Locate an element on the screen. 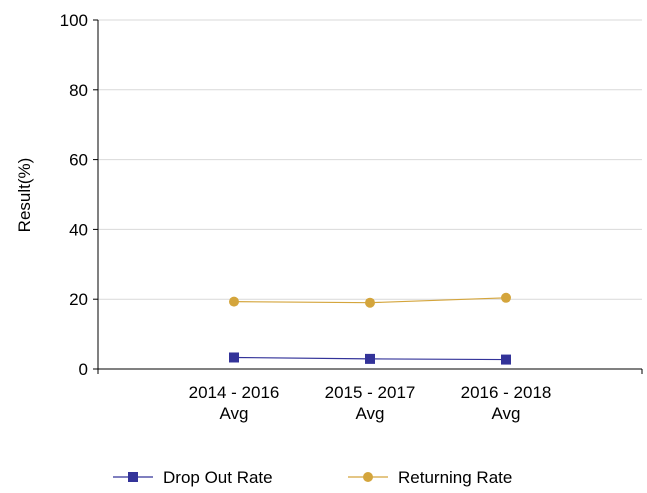 The height and width of the screenshot is (493, 647). x-tick-label: 2015 - 2017 Avg is located at coordinates (370, 403).